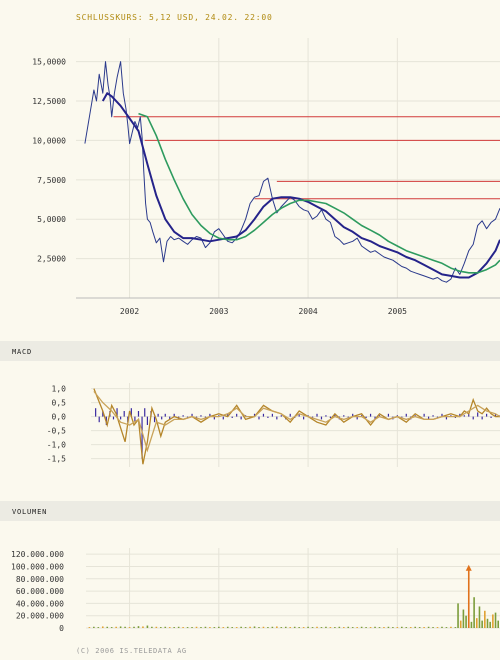  Describe the element at coordinates (22, 352) in the screenshot. I see `macd-label: MACD` at that location.